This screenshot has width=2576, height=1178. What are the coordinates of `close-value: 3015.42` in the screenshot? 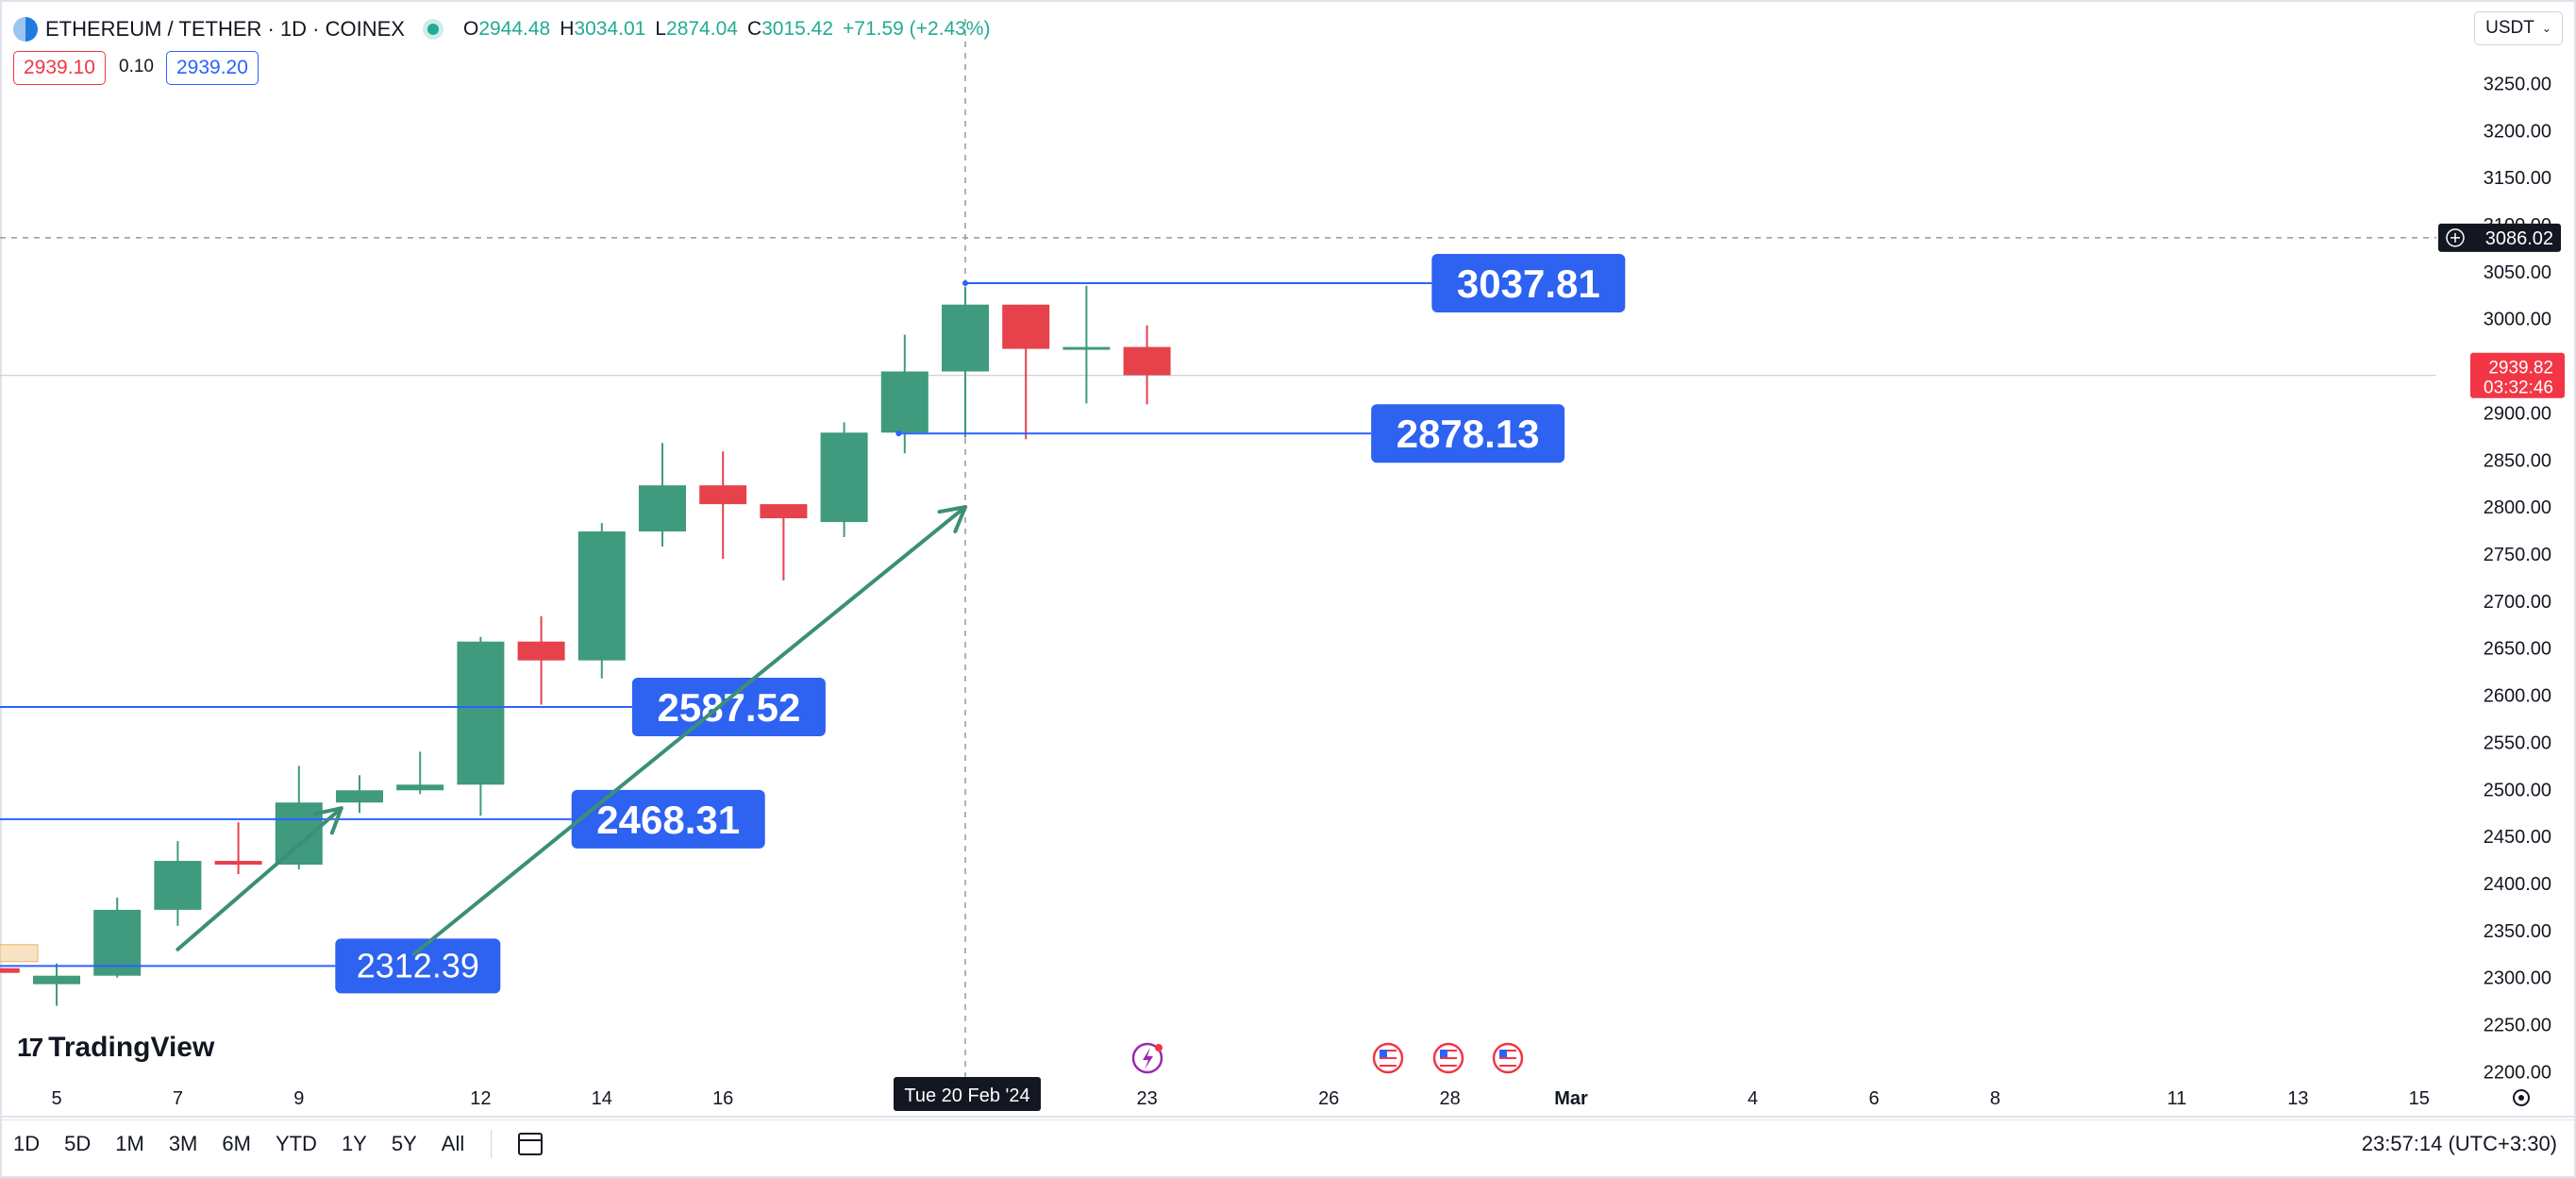 It's located at (797, 29).